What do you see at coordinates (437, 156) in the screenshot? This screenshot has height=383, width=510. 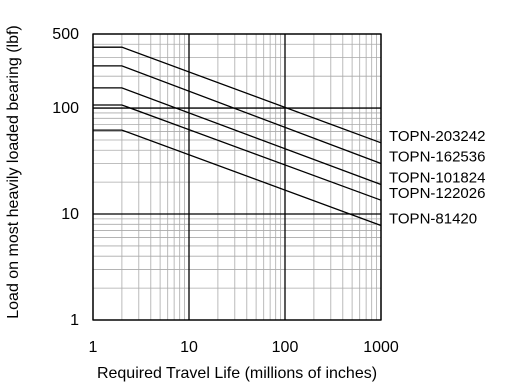 I see `series-label: TOPN-162536` at bounding box center [437, 156].